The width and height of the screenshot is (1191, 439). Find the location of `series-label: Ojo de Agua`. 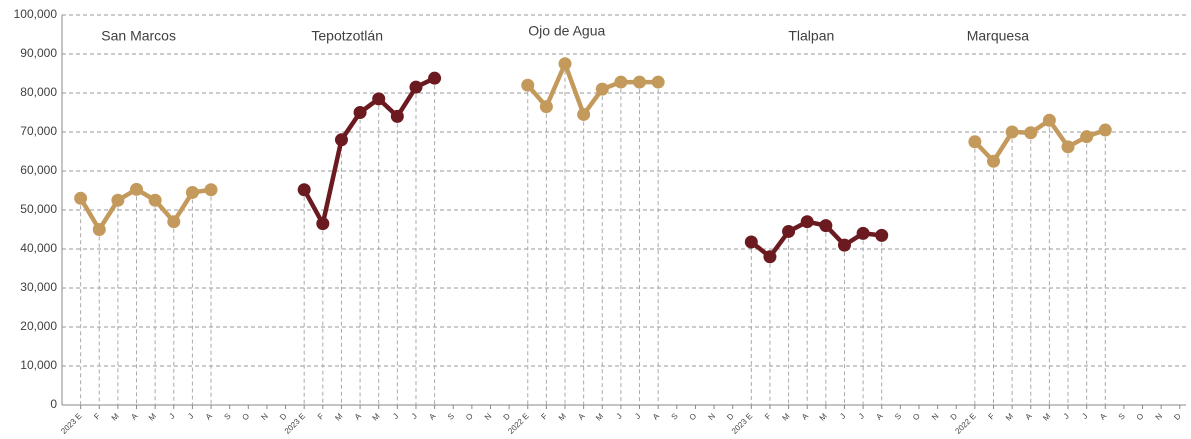

series-label: Ojo de Agua is located at coordinates (566, 31).